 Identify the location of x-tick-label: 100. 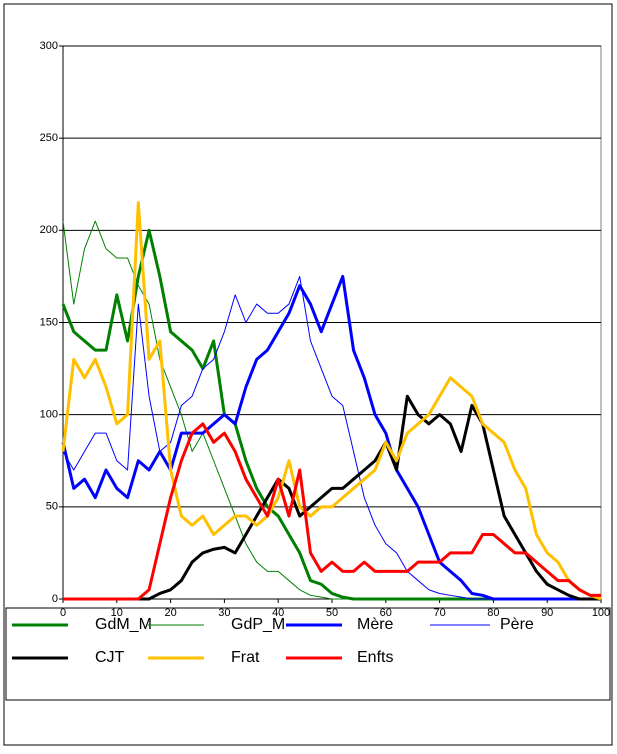
(601, 613).